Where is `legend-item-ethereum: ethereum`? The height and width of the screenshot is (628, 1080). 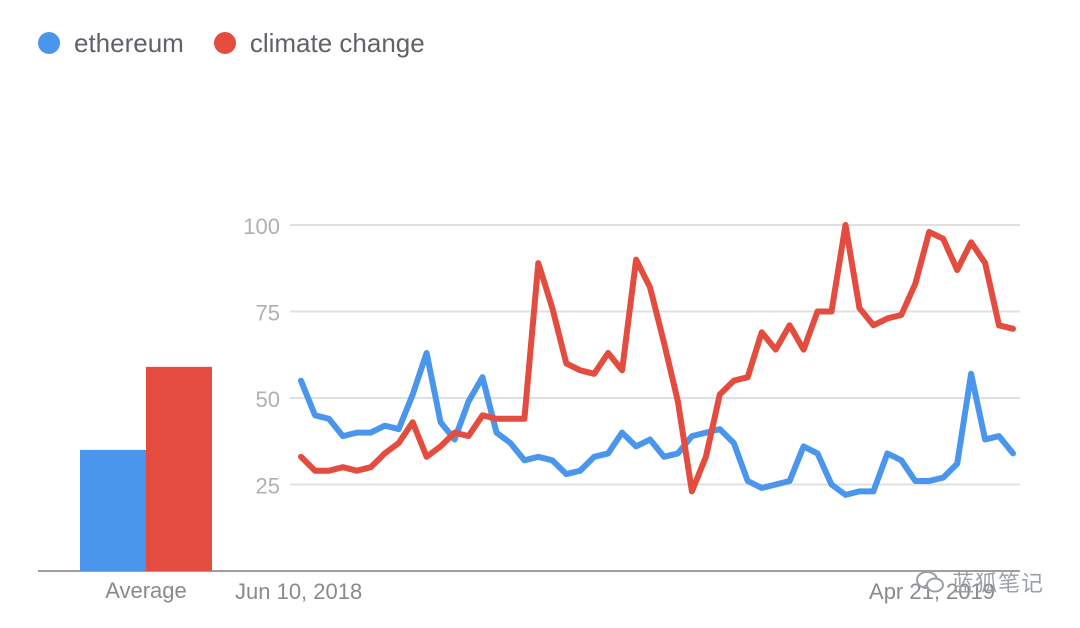 legend-item-ethereum: ethereum is located at coordinates (111, 43).